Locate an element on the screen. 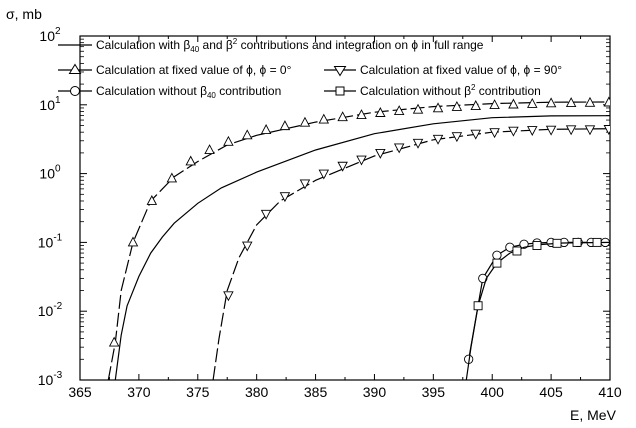 This screenshot has height=428, width=636. series-line-no_b2 is located at coordinates (537, 310).